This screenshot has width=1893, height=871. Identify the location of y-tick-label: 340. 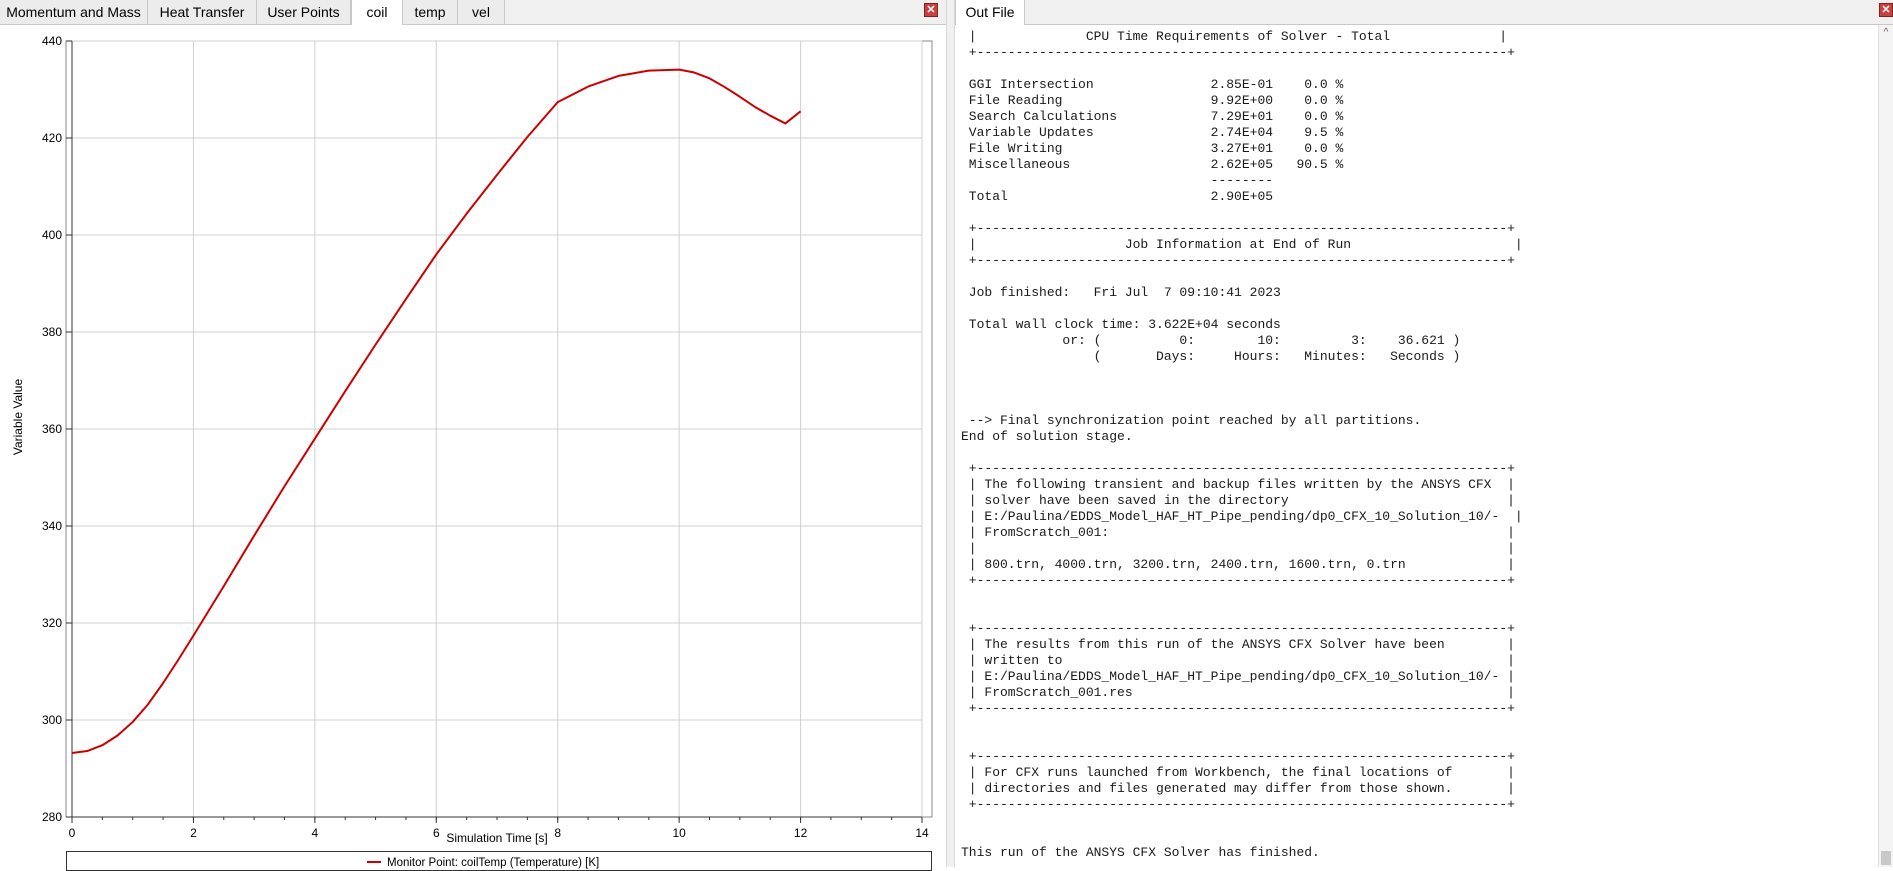
(52, 526).